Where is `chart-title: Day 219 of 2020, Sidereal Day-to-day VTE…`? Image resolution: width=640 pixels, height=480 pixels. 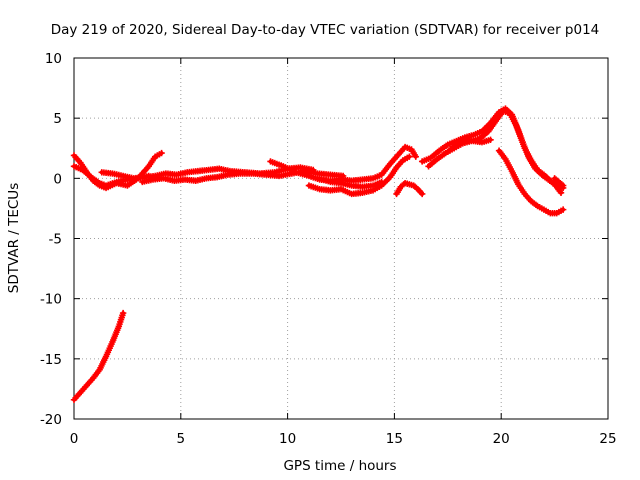 chart-title: Day 219 of 2020, Sidereal Day-to-day VTE… is located at coordinates (325, 30).